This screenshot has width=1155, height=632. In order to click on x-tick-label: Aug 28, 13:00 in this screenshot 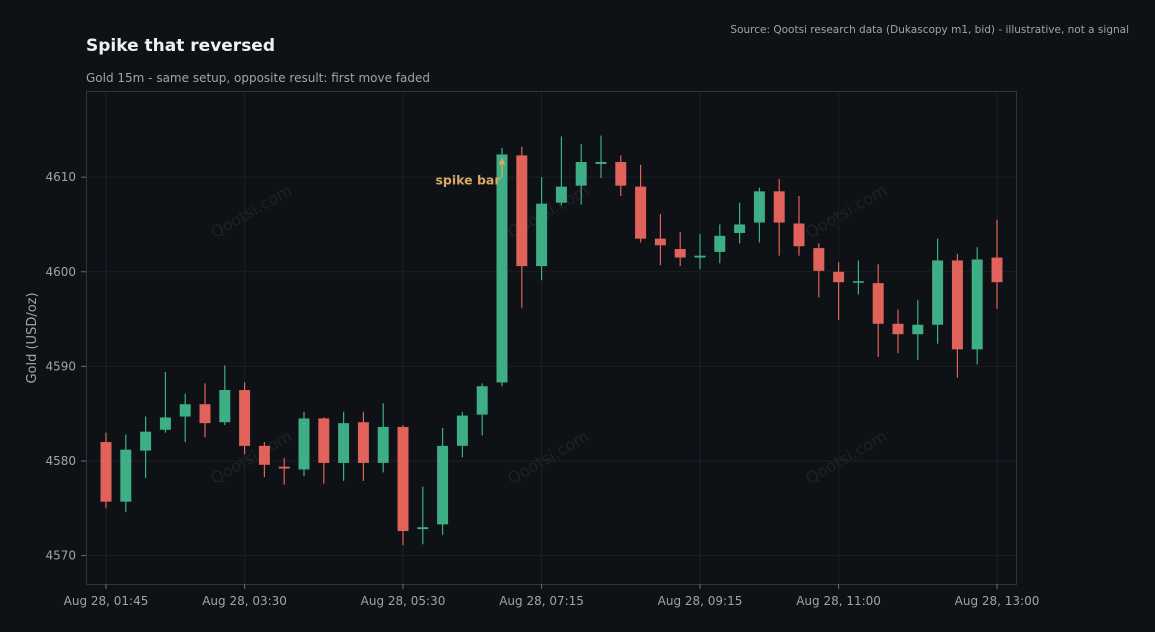, I will do `click(997, 601)`.